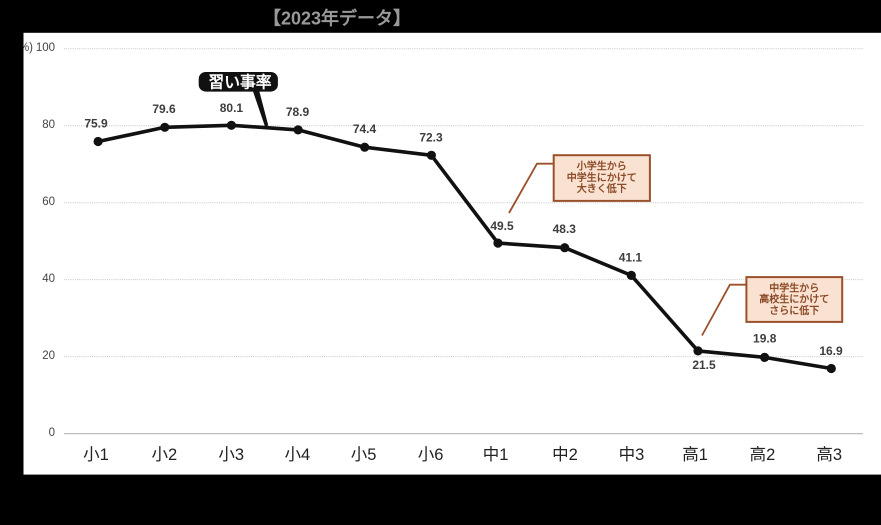 The height and width of the screenshot is (525, 881). Describe the element at coordinates (232, 108) in the screenshot. I see `svg-text: 80.1` at that location.